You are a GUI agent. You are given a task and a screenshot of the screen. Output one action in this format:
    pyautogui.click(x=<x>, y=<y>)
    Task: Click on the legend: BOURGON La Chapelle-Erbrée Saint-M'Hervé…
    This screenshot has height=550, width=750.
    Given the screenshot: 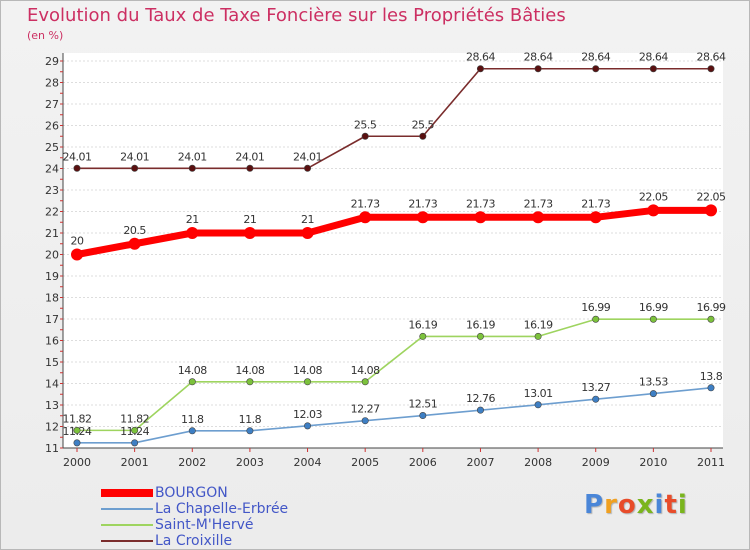 What is the action you would take?
    pyautogui.click(x=194, y=517)
    